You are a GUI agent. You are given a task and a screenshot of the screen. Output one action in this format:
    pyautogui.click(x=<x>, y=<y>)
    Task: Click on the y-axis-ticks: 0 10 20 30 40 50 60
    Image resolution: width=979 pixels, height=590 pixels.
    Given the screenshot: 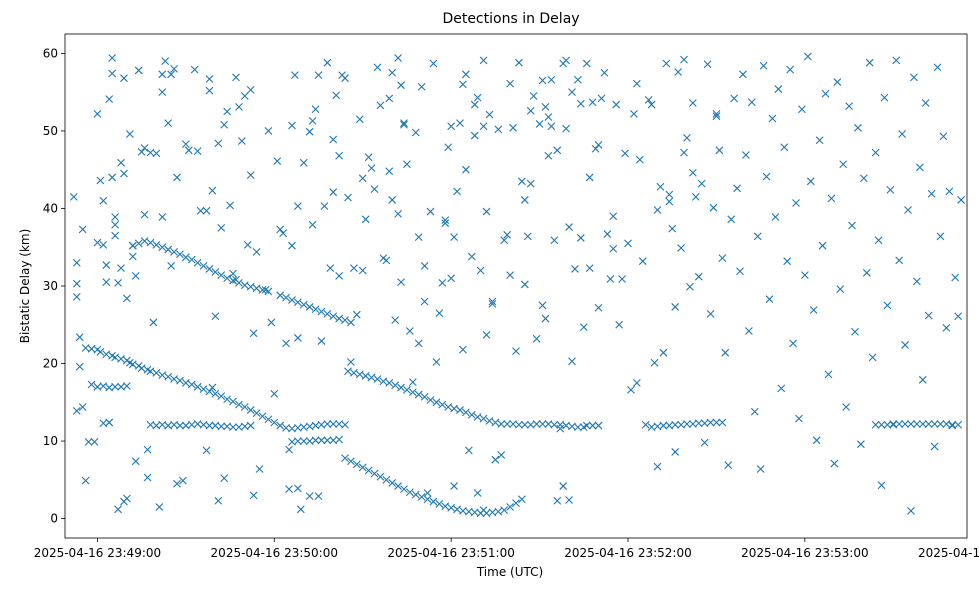 What is the action you would take?
    pyautogui.click(x=54, y=286)
    